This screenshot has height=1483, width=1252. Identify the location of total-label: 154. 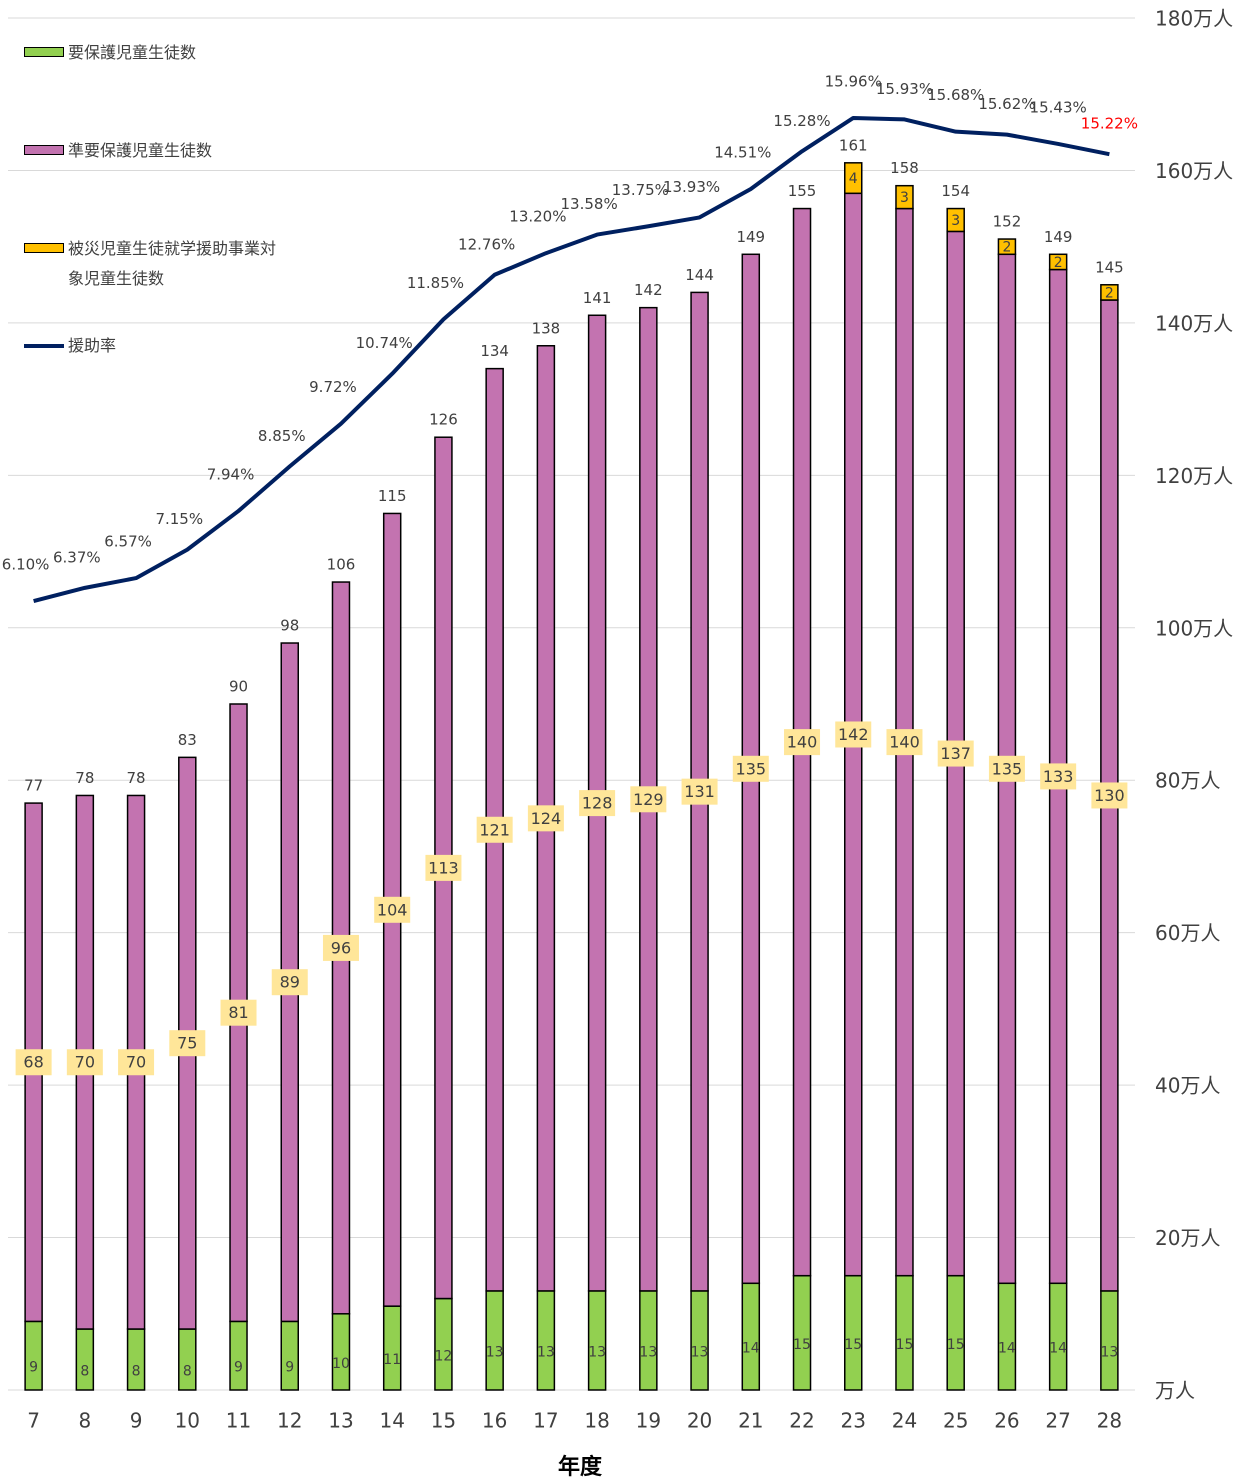
(955, 191).